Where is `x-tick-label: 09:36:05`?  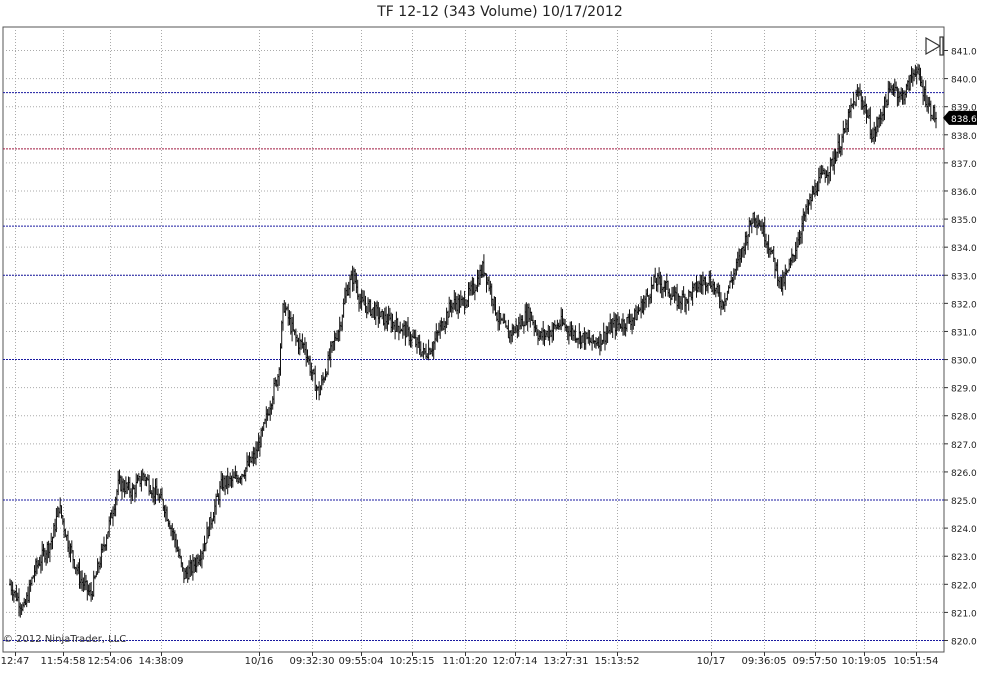 x-tick-label: 09:36:05 is located at coordinates (764, 661).